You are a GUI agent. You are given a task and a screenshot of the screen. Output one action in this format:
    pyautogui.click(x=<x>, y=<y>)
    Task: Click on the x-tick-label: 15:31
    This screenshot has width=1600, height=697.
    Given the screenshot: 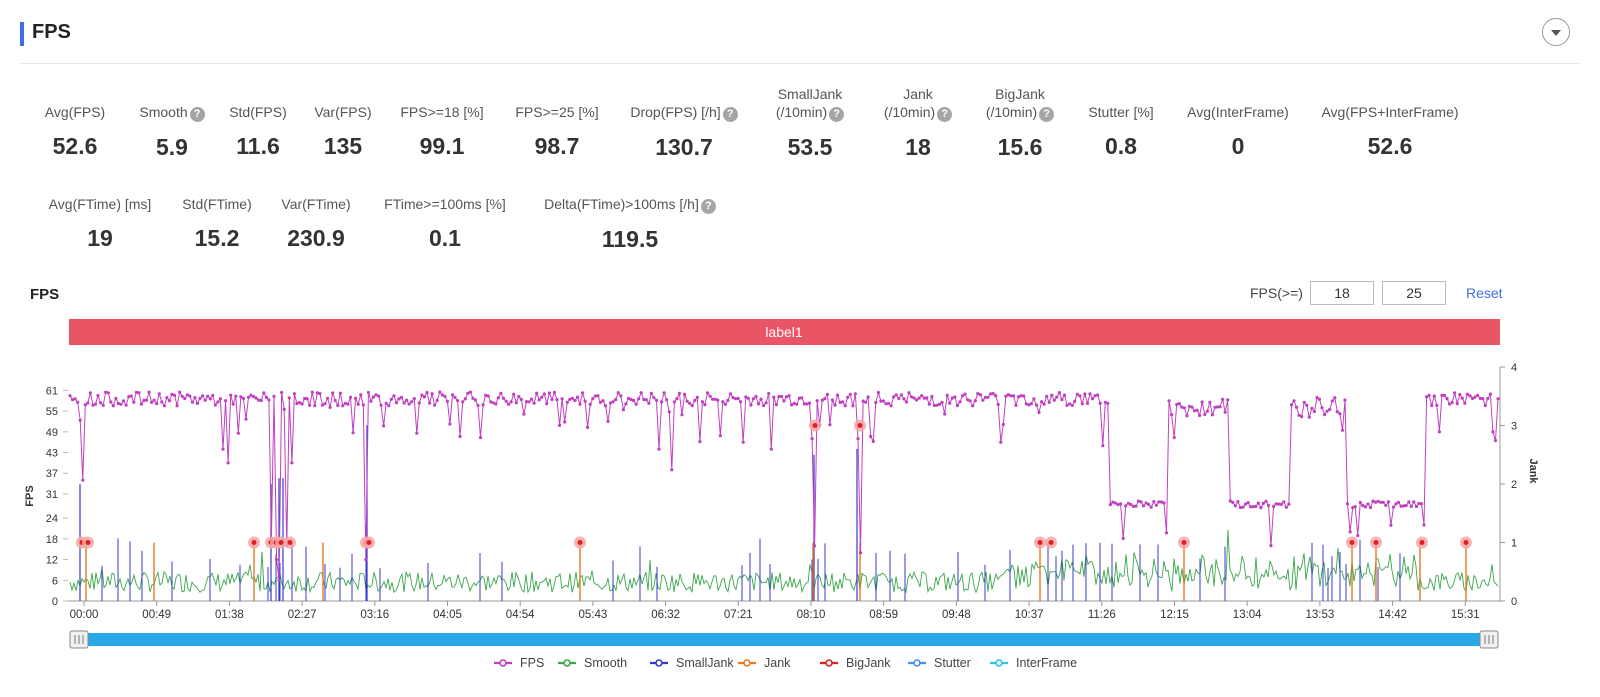 What is the action you would take?
    pyautogui.click(x=1465, y=615)
    